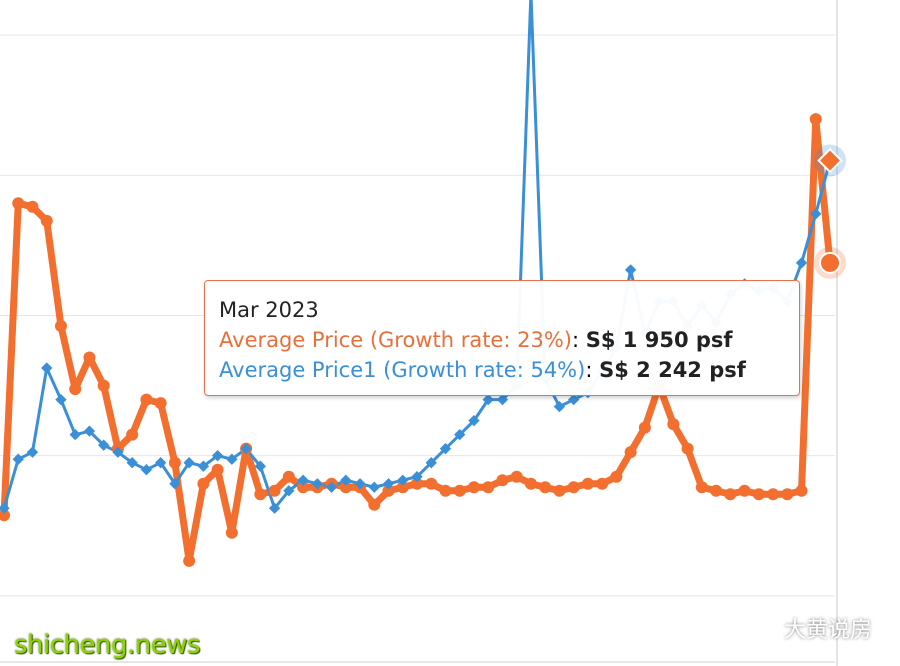  I want to click on brand-name: 大黄说房, so click(828, 630).